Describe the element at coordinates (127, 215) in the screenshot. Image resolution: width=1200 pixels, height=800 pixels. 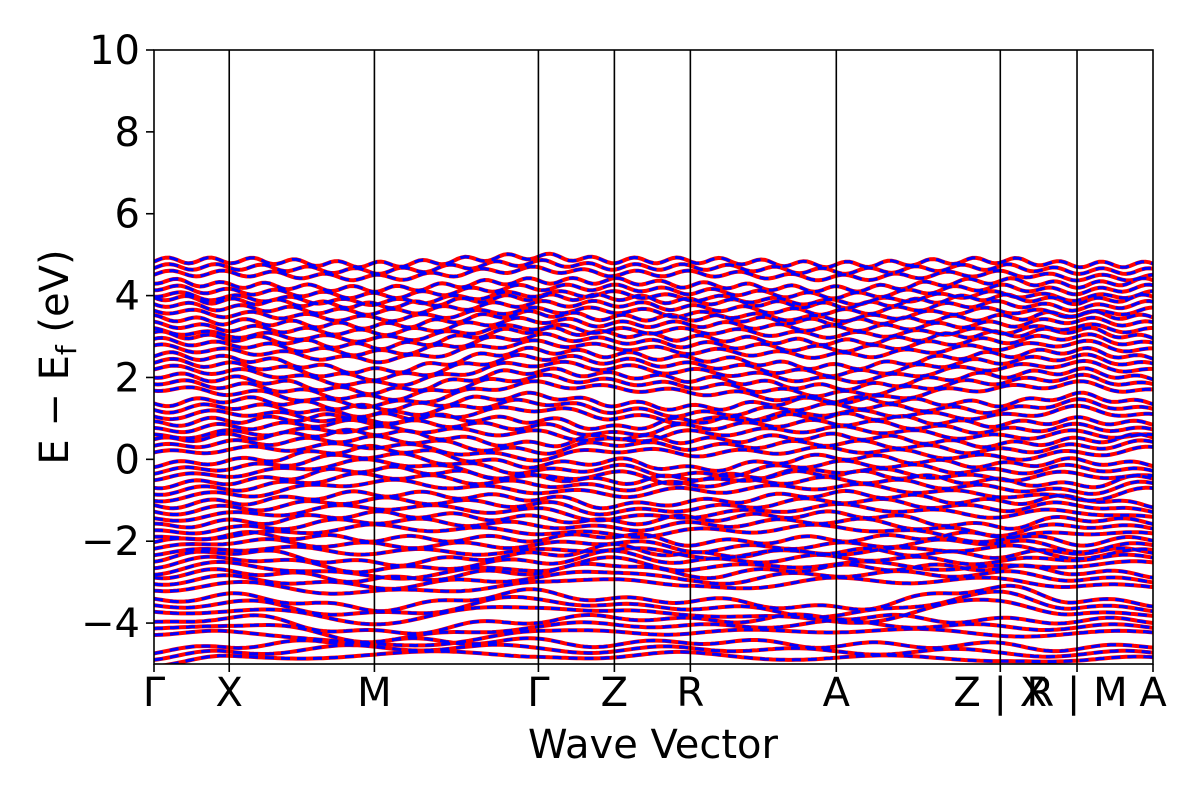
I see `y-tick-label: 6` at that location.